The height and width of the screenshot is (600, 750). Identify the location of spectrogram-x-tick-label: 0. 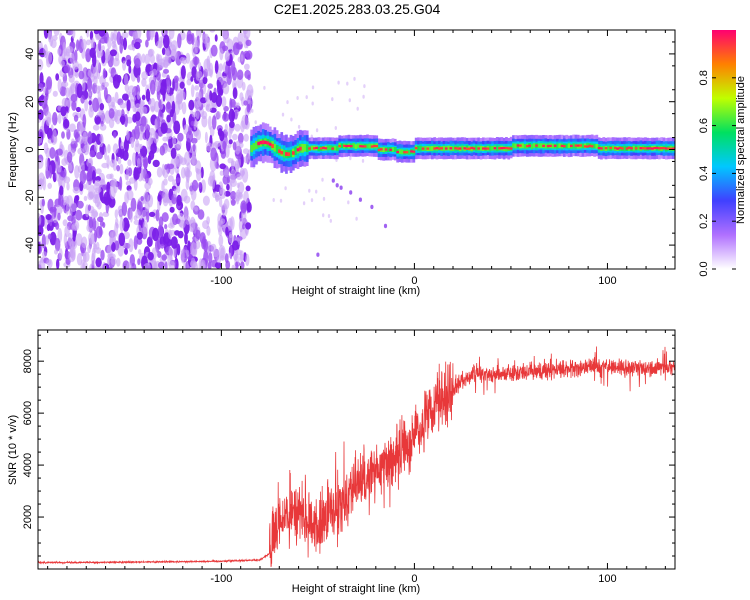
(414, 281).